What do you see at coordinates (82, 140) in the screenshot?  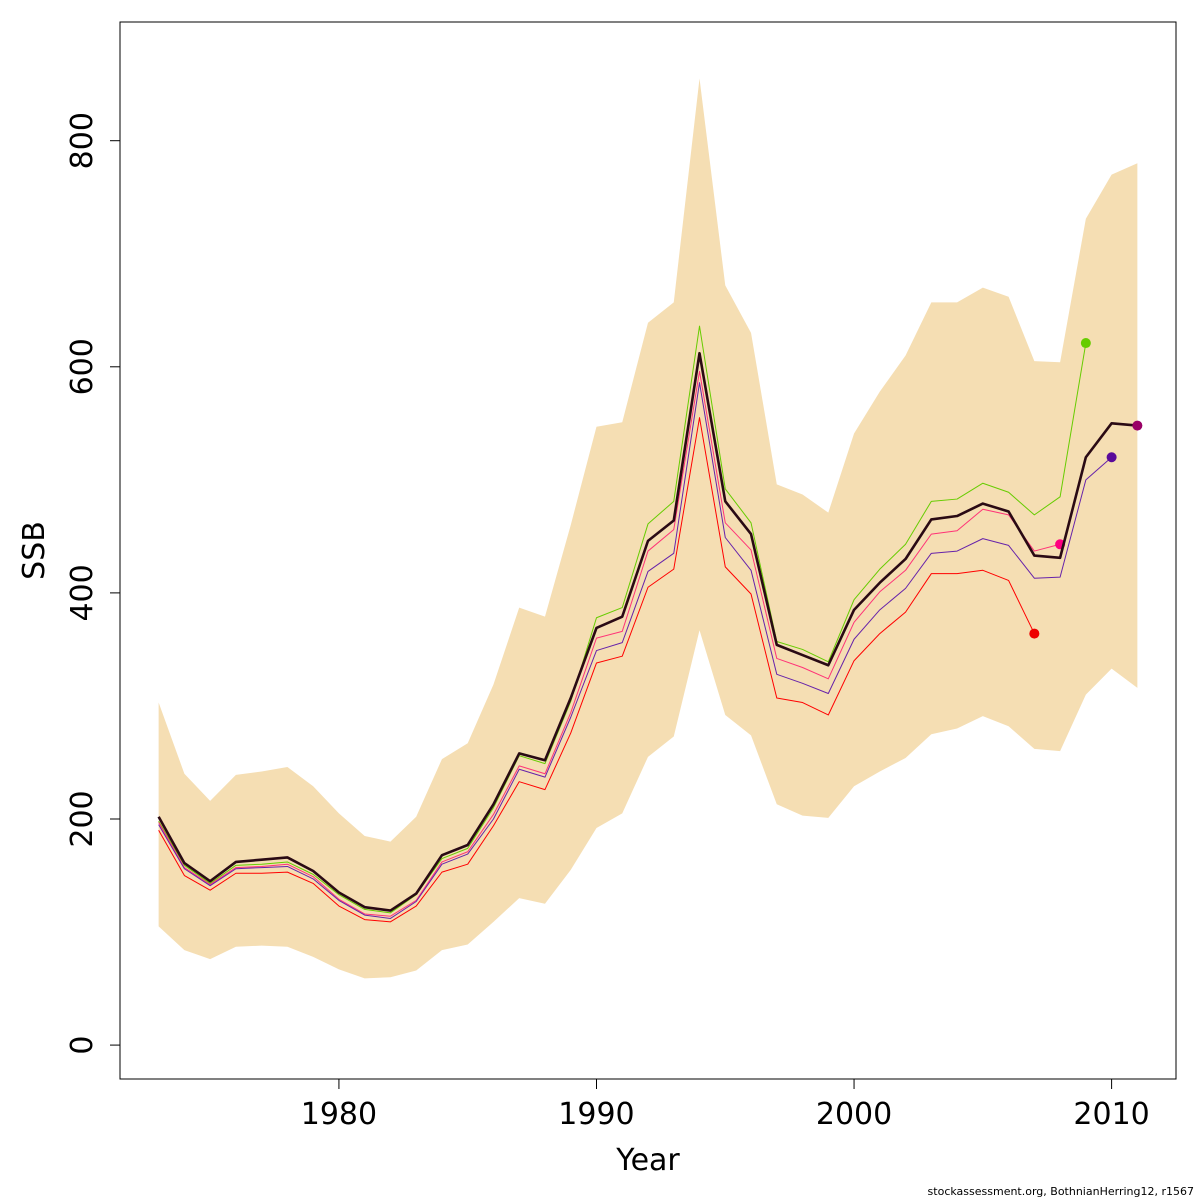 I see `y-tick-label: 800` at bounding box center [82, 140].